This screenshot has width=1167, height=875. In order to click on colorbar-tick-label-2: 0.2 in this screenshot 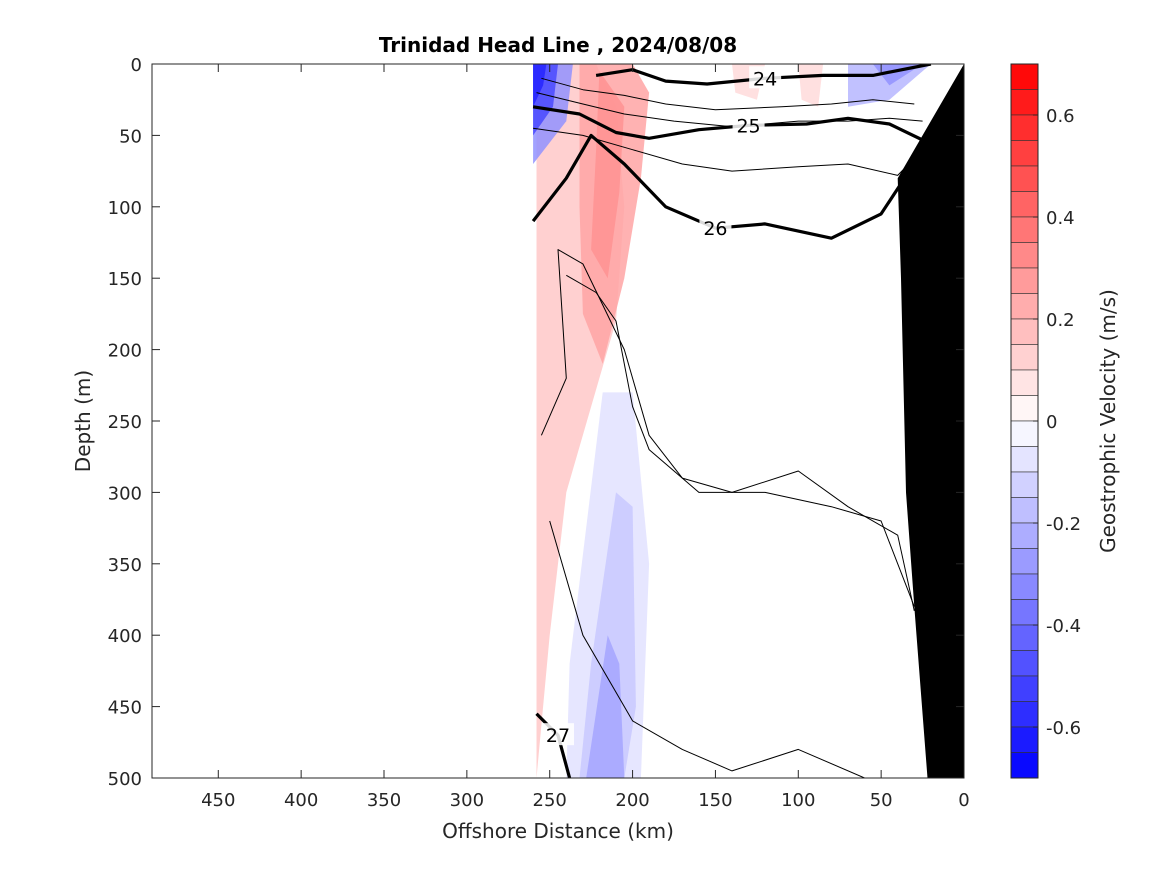, I will do `click(1060, 320)`.